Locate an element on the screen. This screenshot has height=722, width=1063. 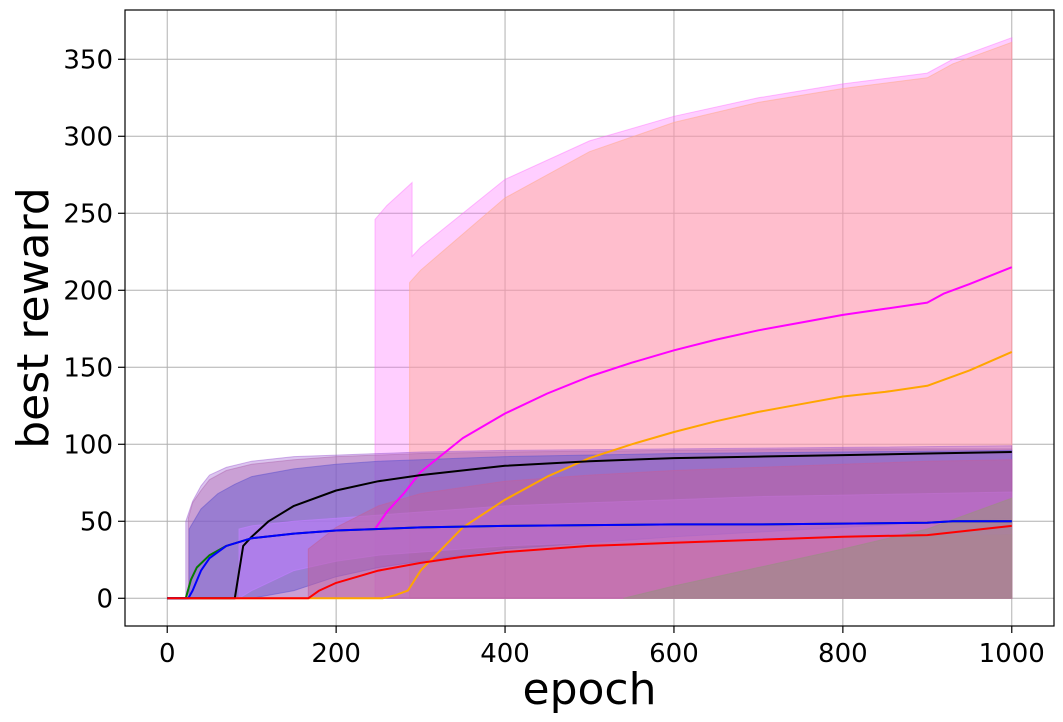
y-tick-label: 350 is located at coordinates (88, 60).